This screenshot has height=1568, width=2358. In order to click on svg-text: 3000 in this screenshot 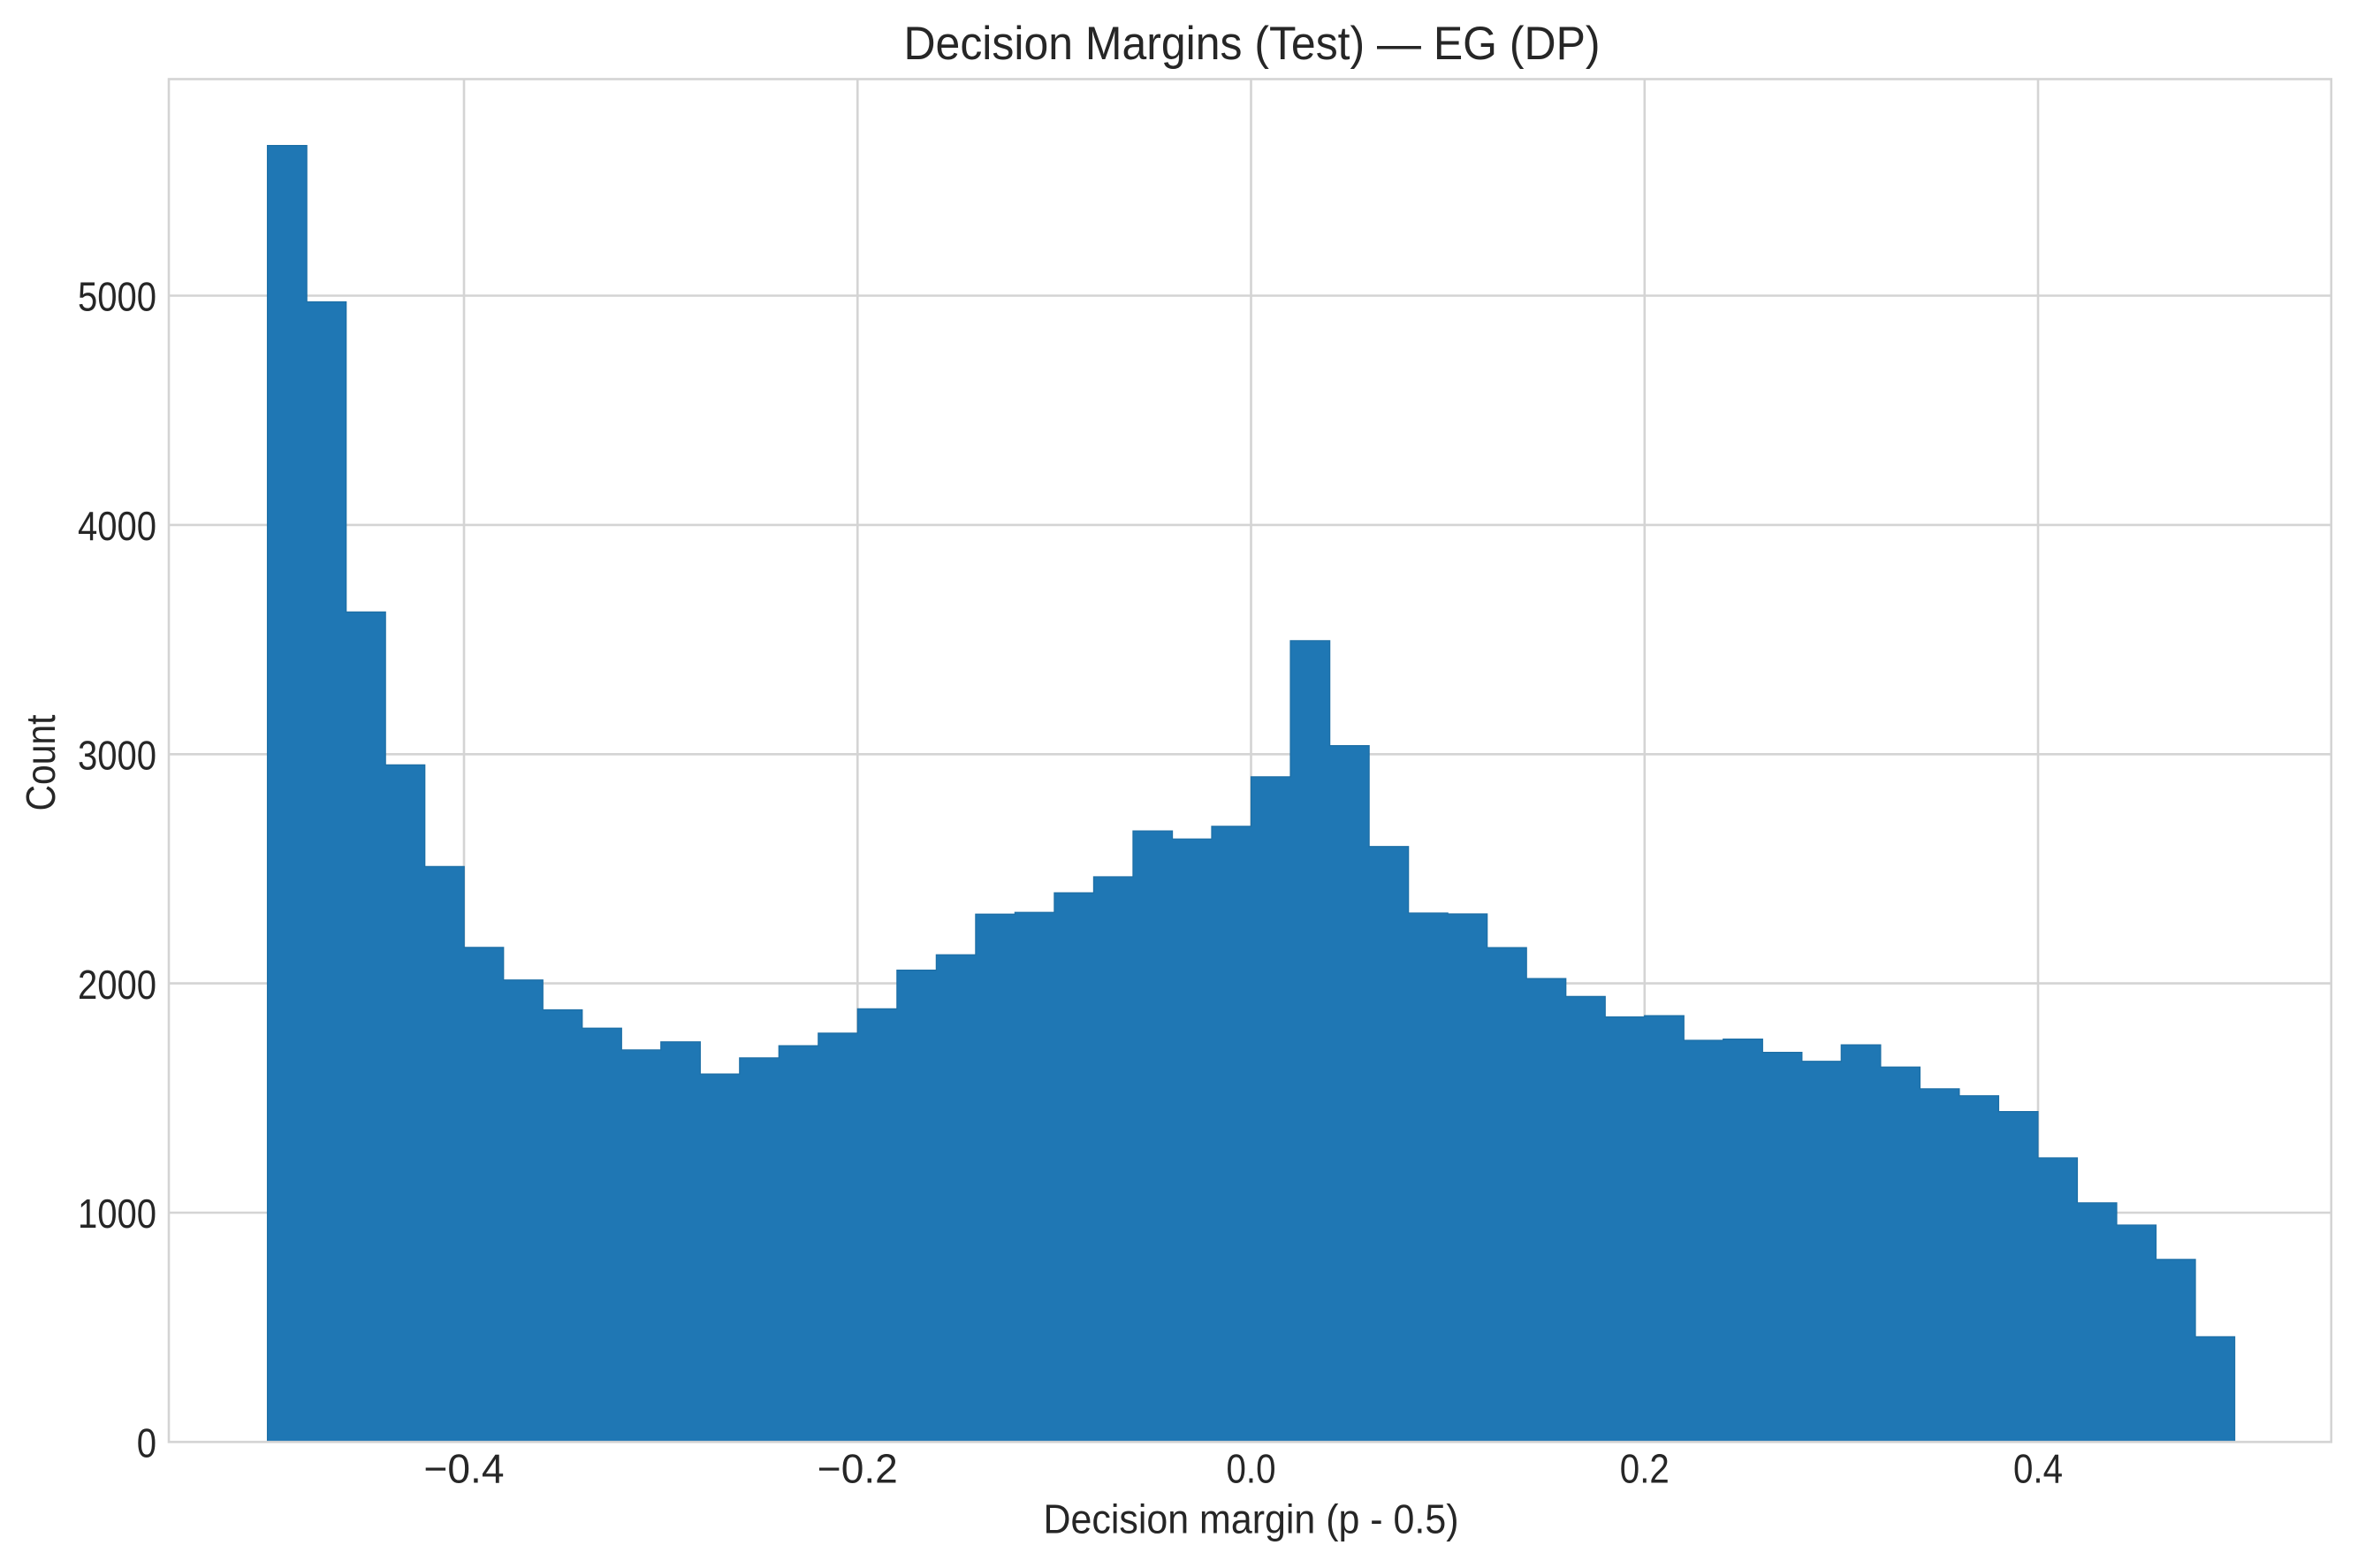, I will do `click(117, 756)`.